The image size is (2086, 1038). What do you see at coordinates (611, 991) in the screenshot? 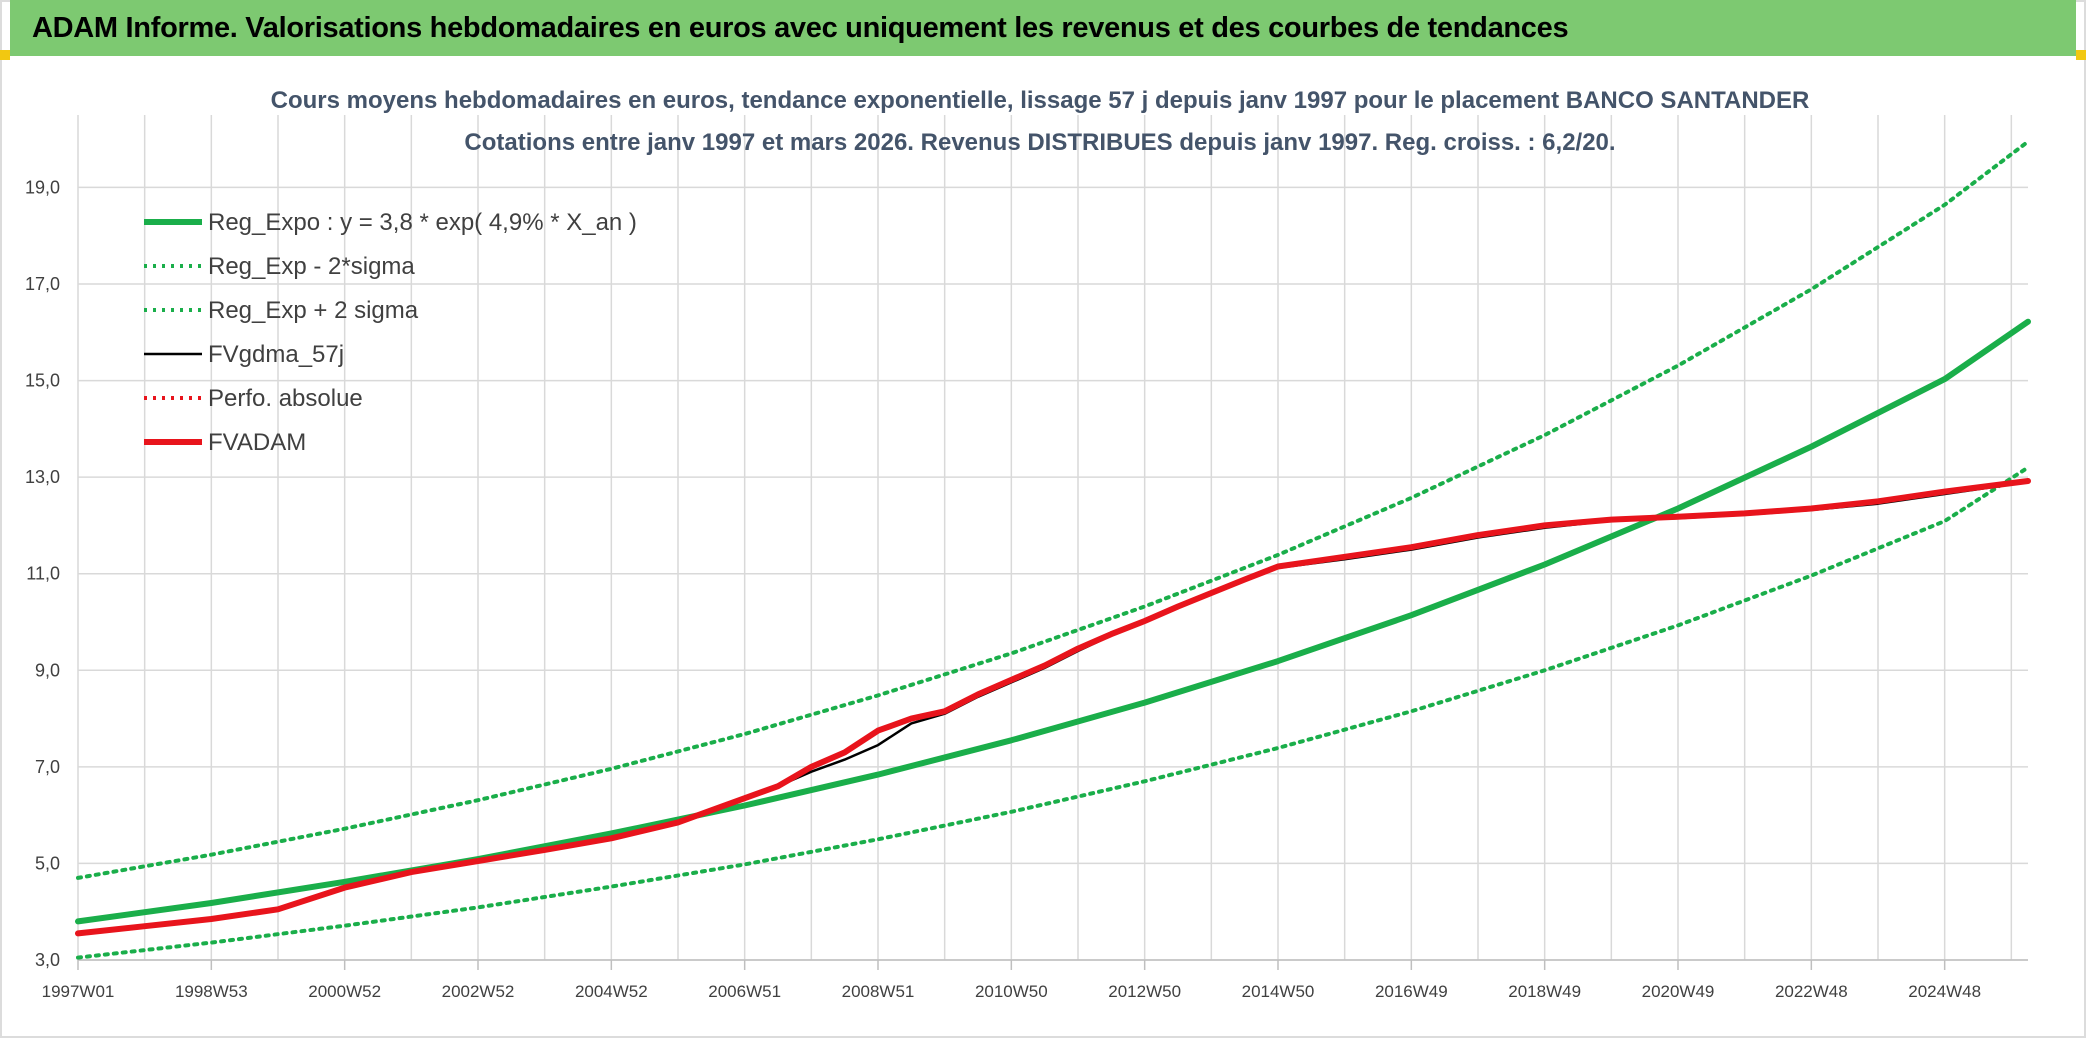
I see `x-tick-label: 2004W52` at bounding box center [611, 991].